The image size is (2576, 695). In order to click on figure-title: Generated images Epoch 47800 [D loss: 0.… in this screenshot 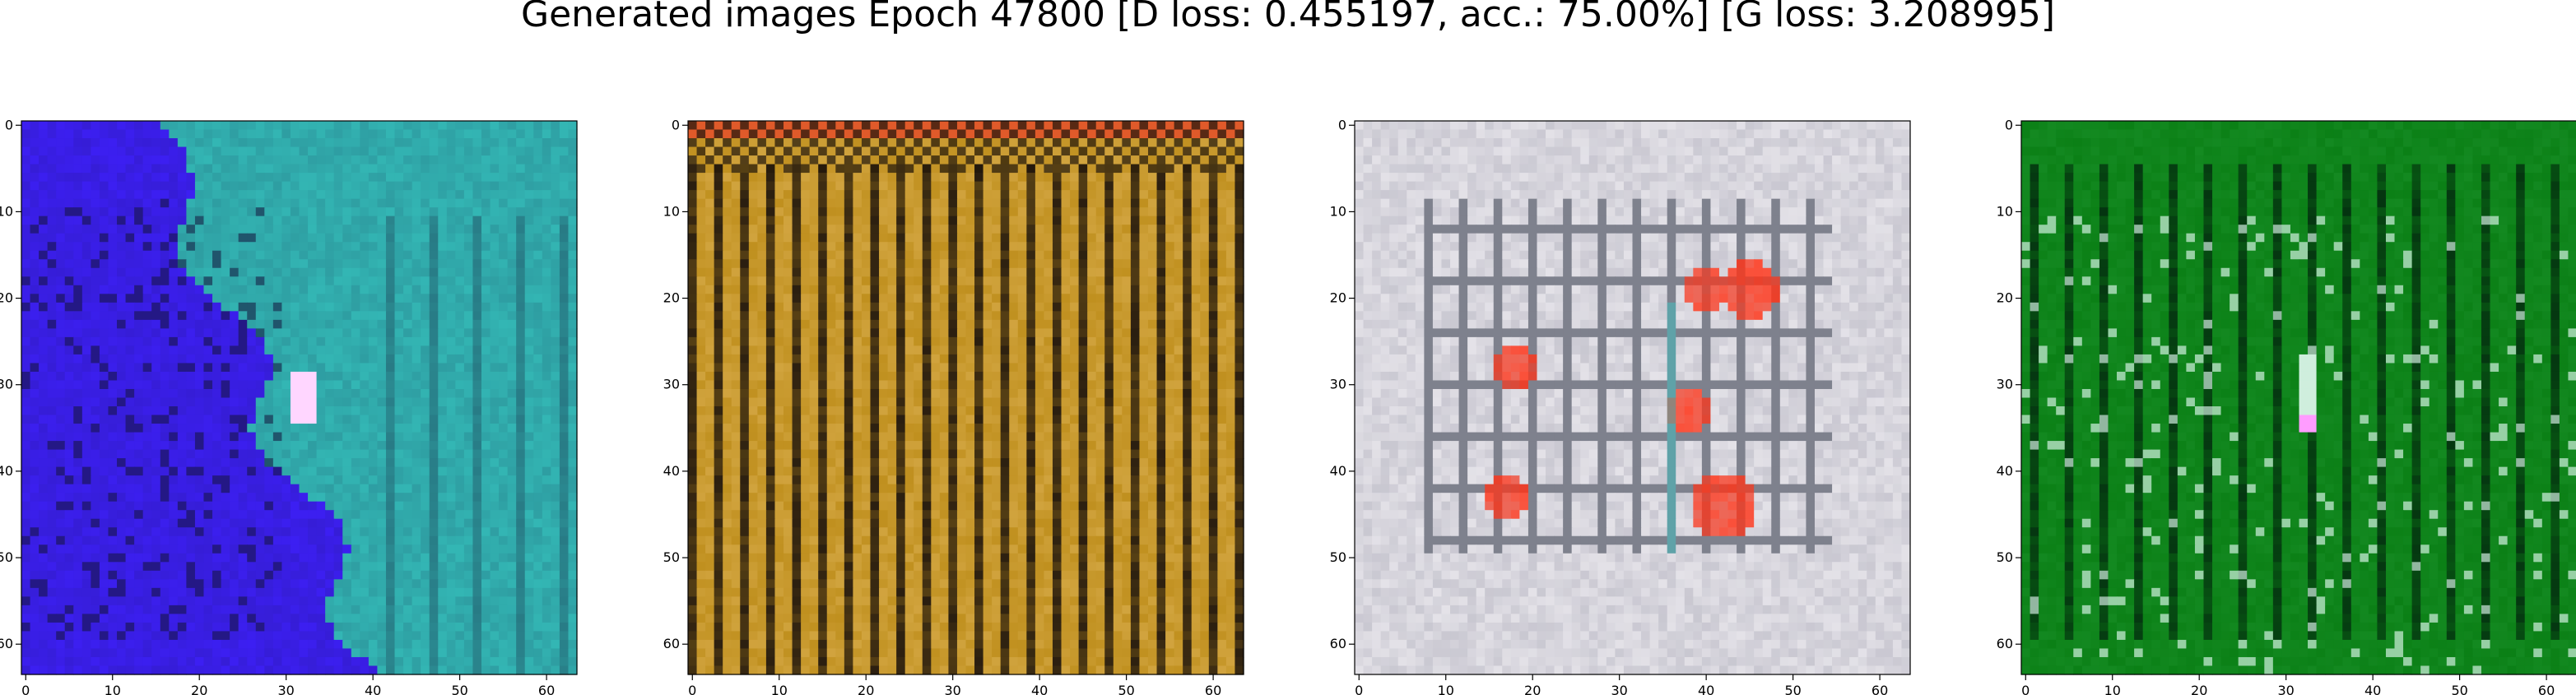, I will do `click(1288, 17)`.